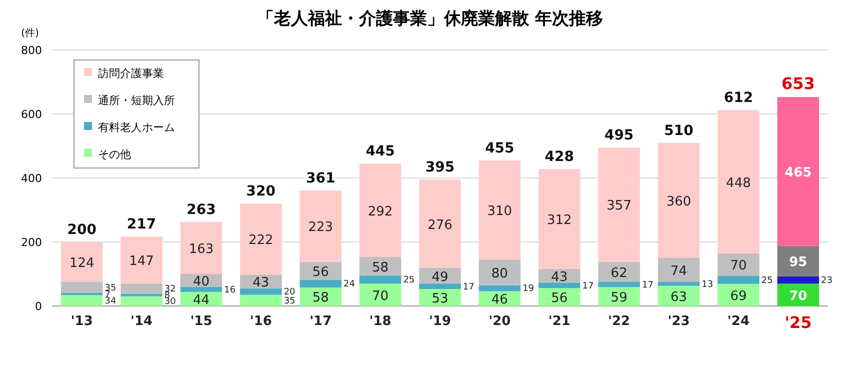 This screenshot has width=860, height=377. Describe the element at coordinates (82, 230) in the screenshot. I see `total-label: 200` at that location.